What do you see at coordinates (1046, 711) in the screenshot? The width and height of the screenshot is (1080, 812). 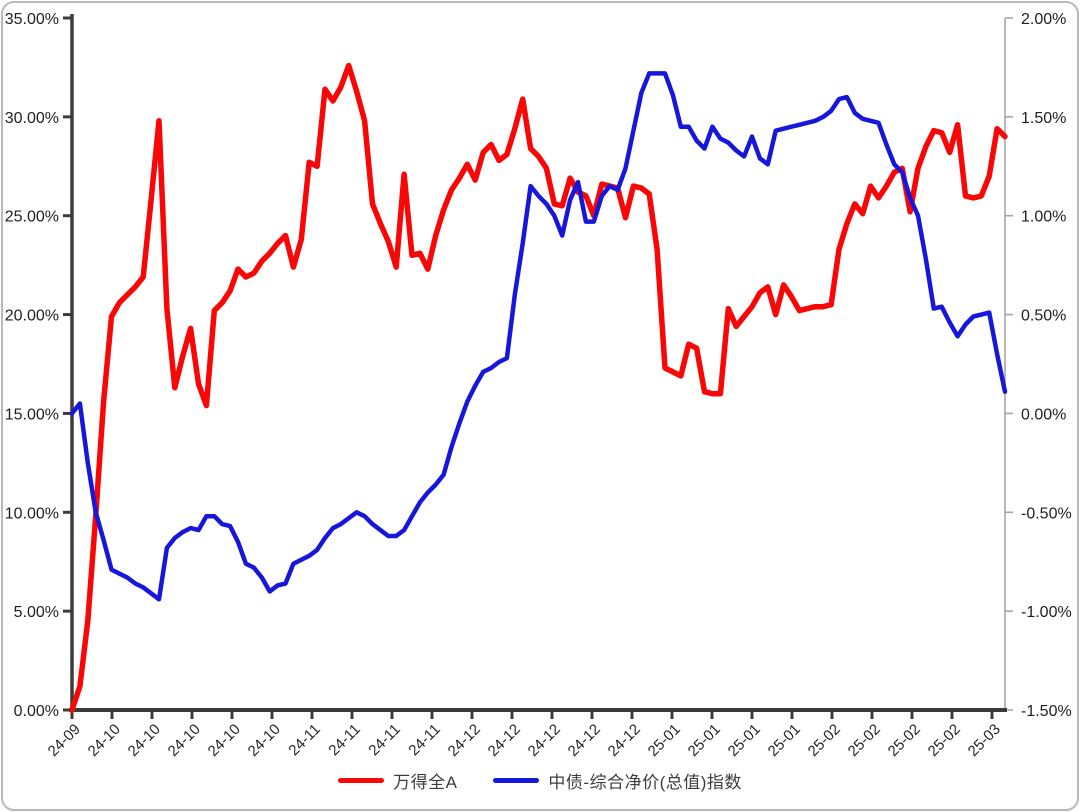 I see `right-axis-label: -1.50%` at bounding box center [1046, 711].